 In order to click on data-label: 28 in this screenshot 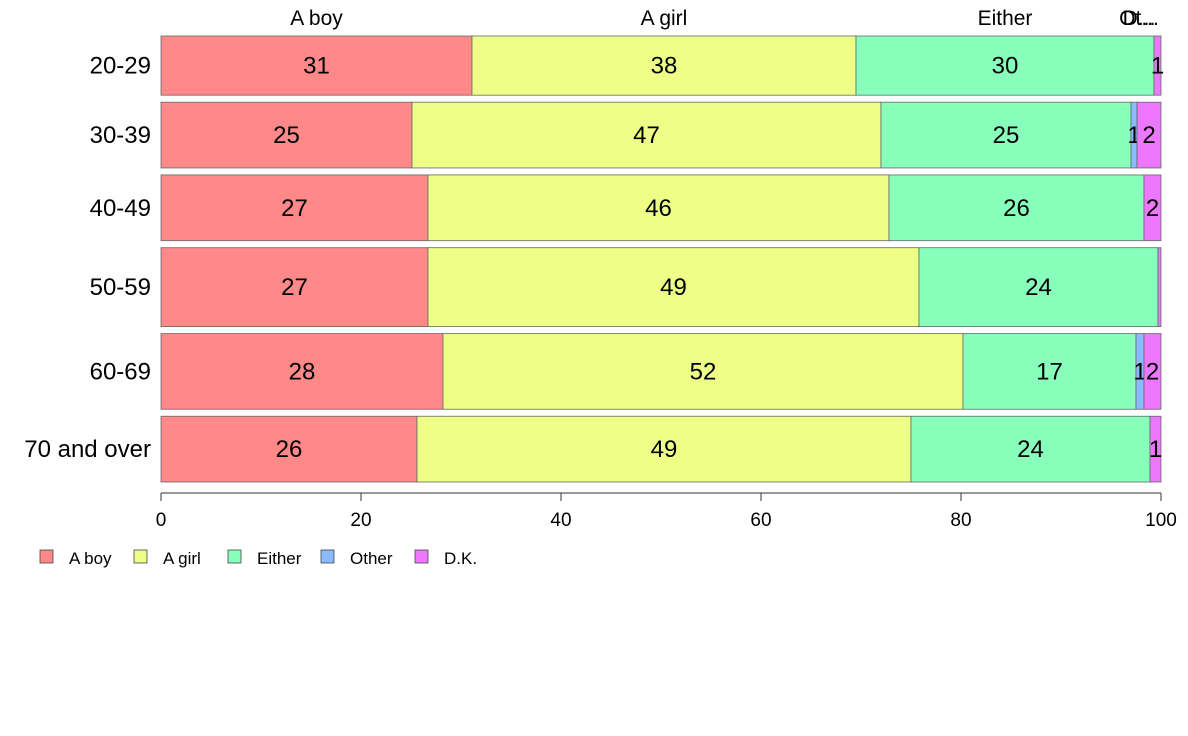, I will do `click(302, 371)`.